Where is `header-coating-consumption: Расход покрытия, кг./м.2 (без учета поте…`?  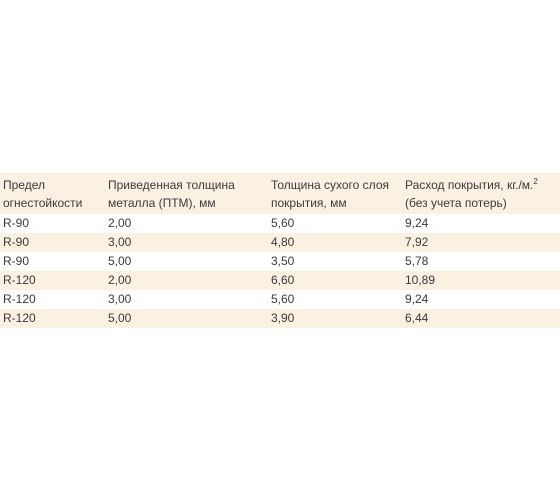
header-coating-consumption: Расход покрытия, кг./м.2 (без учета поте… is located at coordinates (481, 193).